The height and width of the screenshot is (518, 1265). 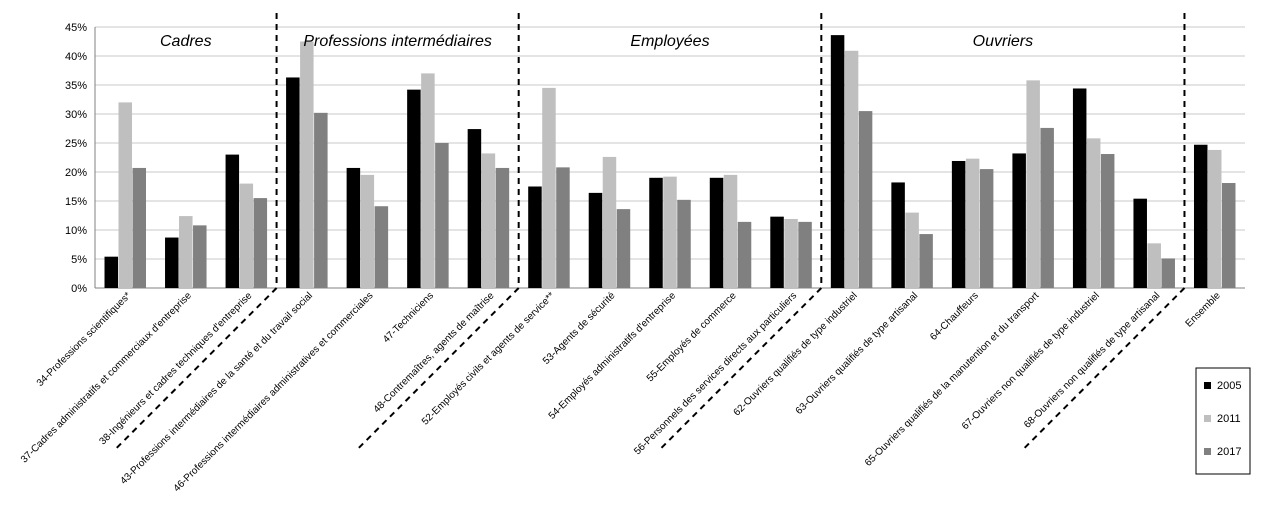 I want to click on legend-label: 2011, so click(x=1229, y=419).